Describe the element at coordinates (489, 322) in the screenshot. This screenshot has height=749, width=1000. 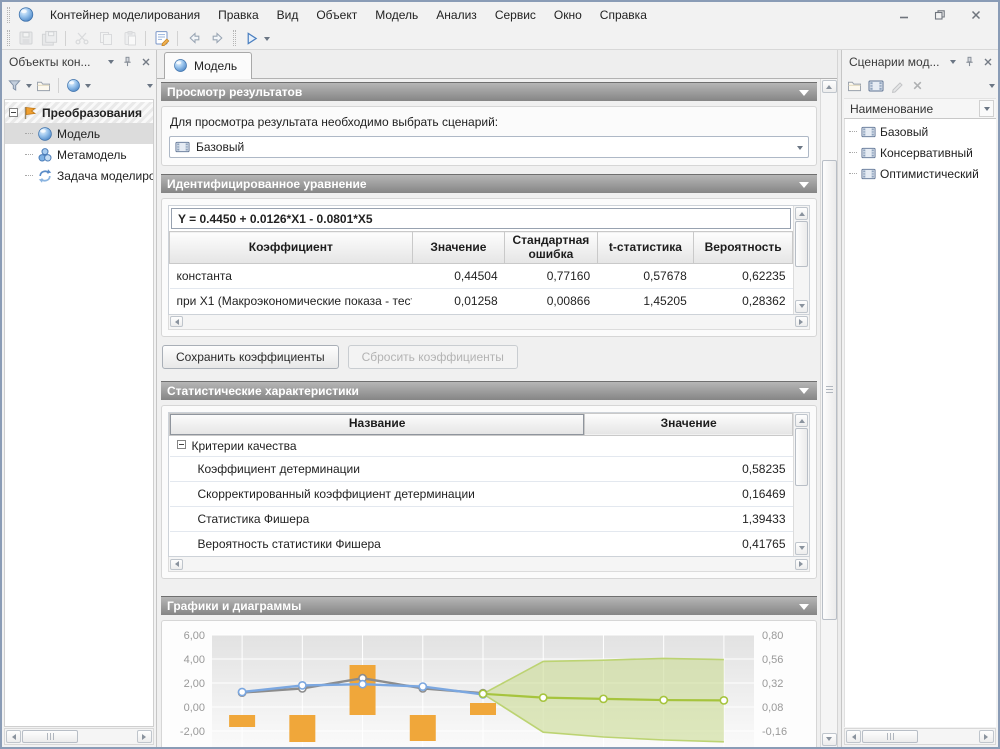
I see `equation-hscrollbar` at that location.